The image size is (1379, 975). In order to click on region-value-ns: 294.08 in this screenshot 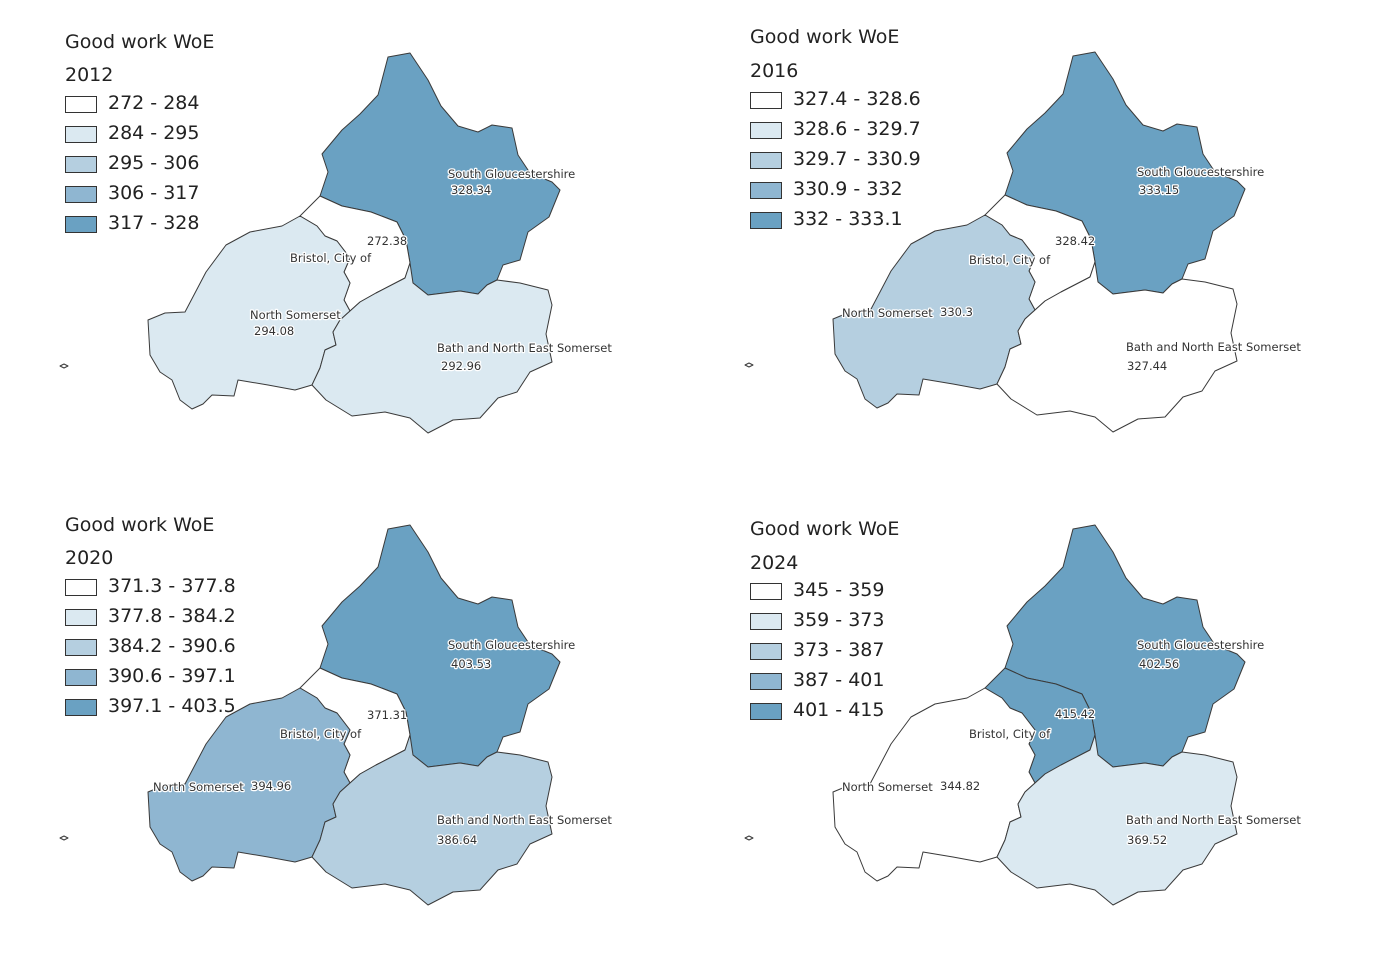, I will do `click(274, 331)`.